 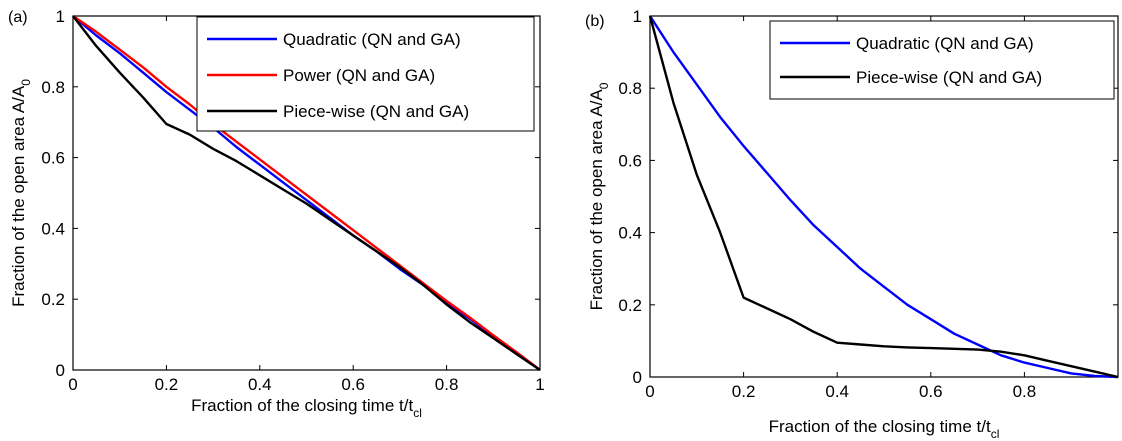 What do you see at coordinates (595, 21) in the screenshot?
I see `panel-label: (b)` at bounding box center [595, 21].